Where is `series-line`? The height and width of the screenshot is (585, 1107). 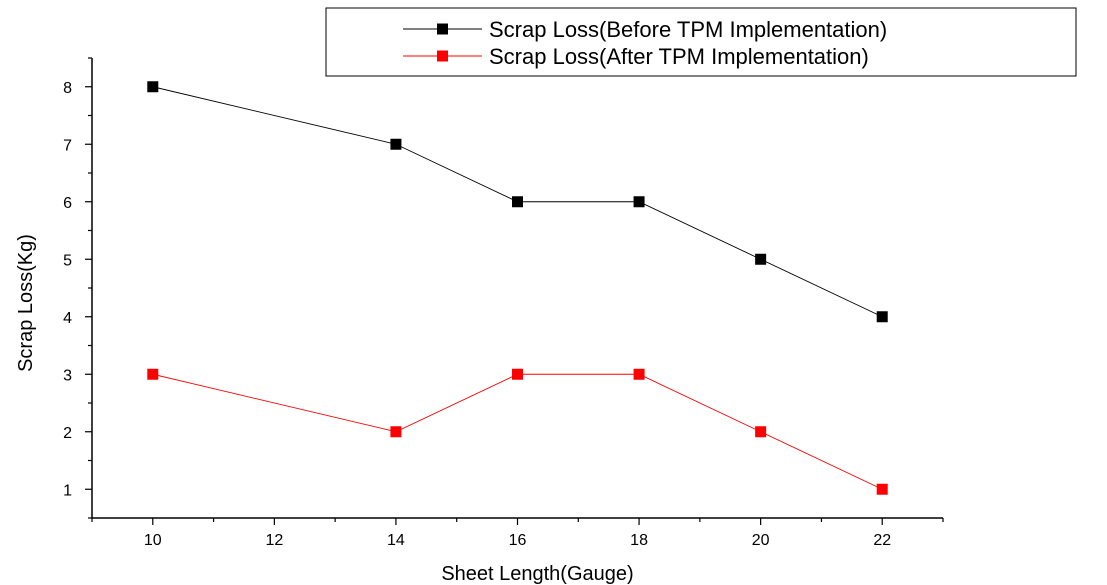 series-line is located at coordinates (517, 431).